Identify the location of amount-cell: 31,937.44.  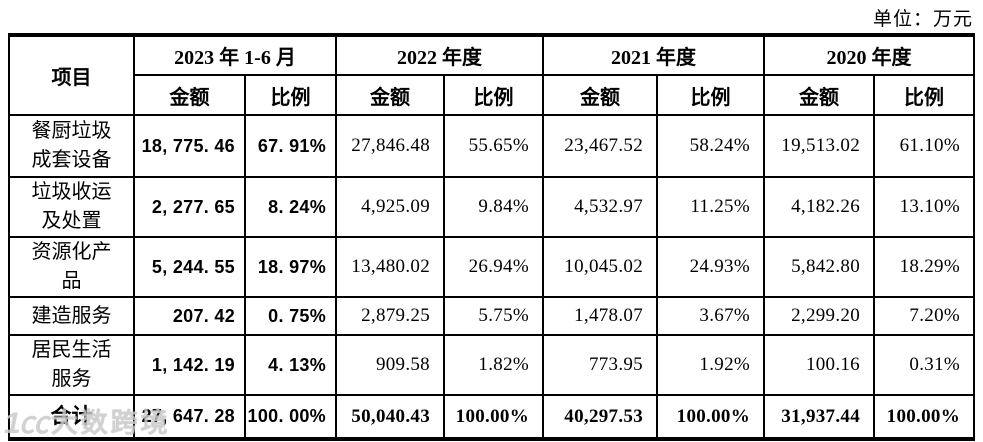
(819, 417).